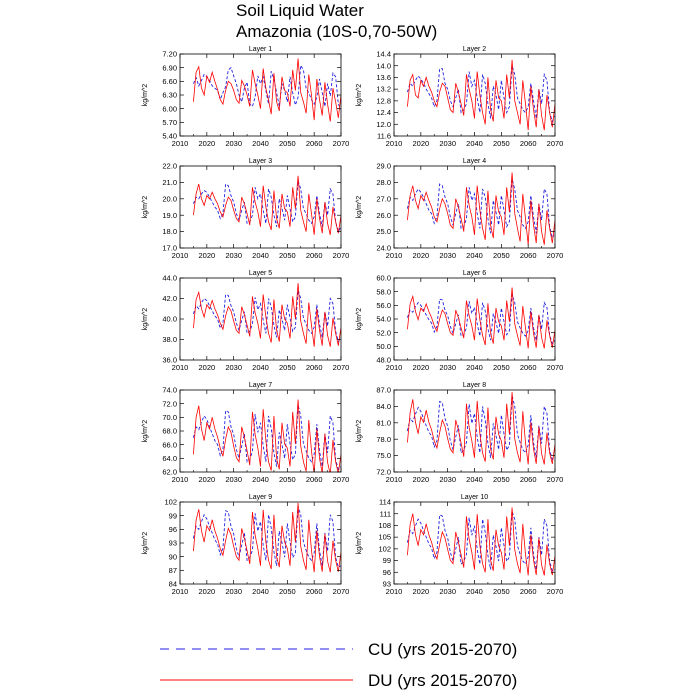 The image size is (700, 700). What do you see at coordinates (170, 502) in the screenshot?
I see `layer-9-y-tick-label: 102` at bounding box center [170, 502].